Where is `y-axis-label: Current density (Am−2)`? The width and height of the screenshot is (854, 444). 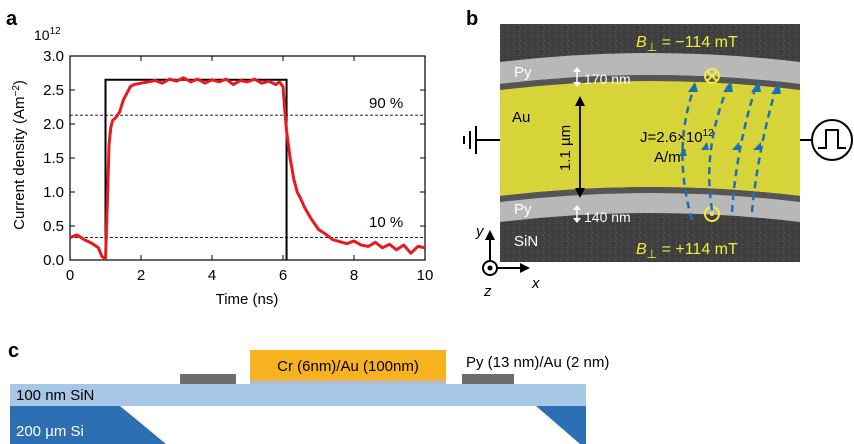 y-axis-label: Current density (Am−2) is located at coordinates (19, 155).